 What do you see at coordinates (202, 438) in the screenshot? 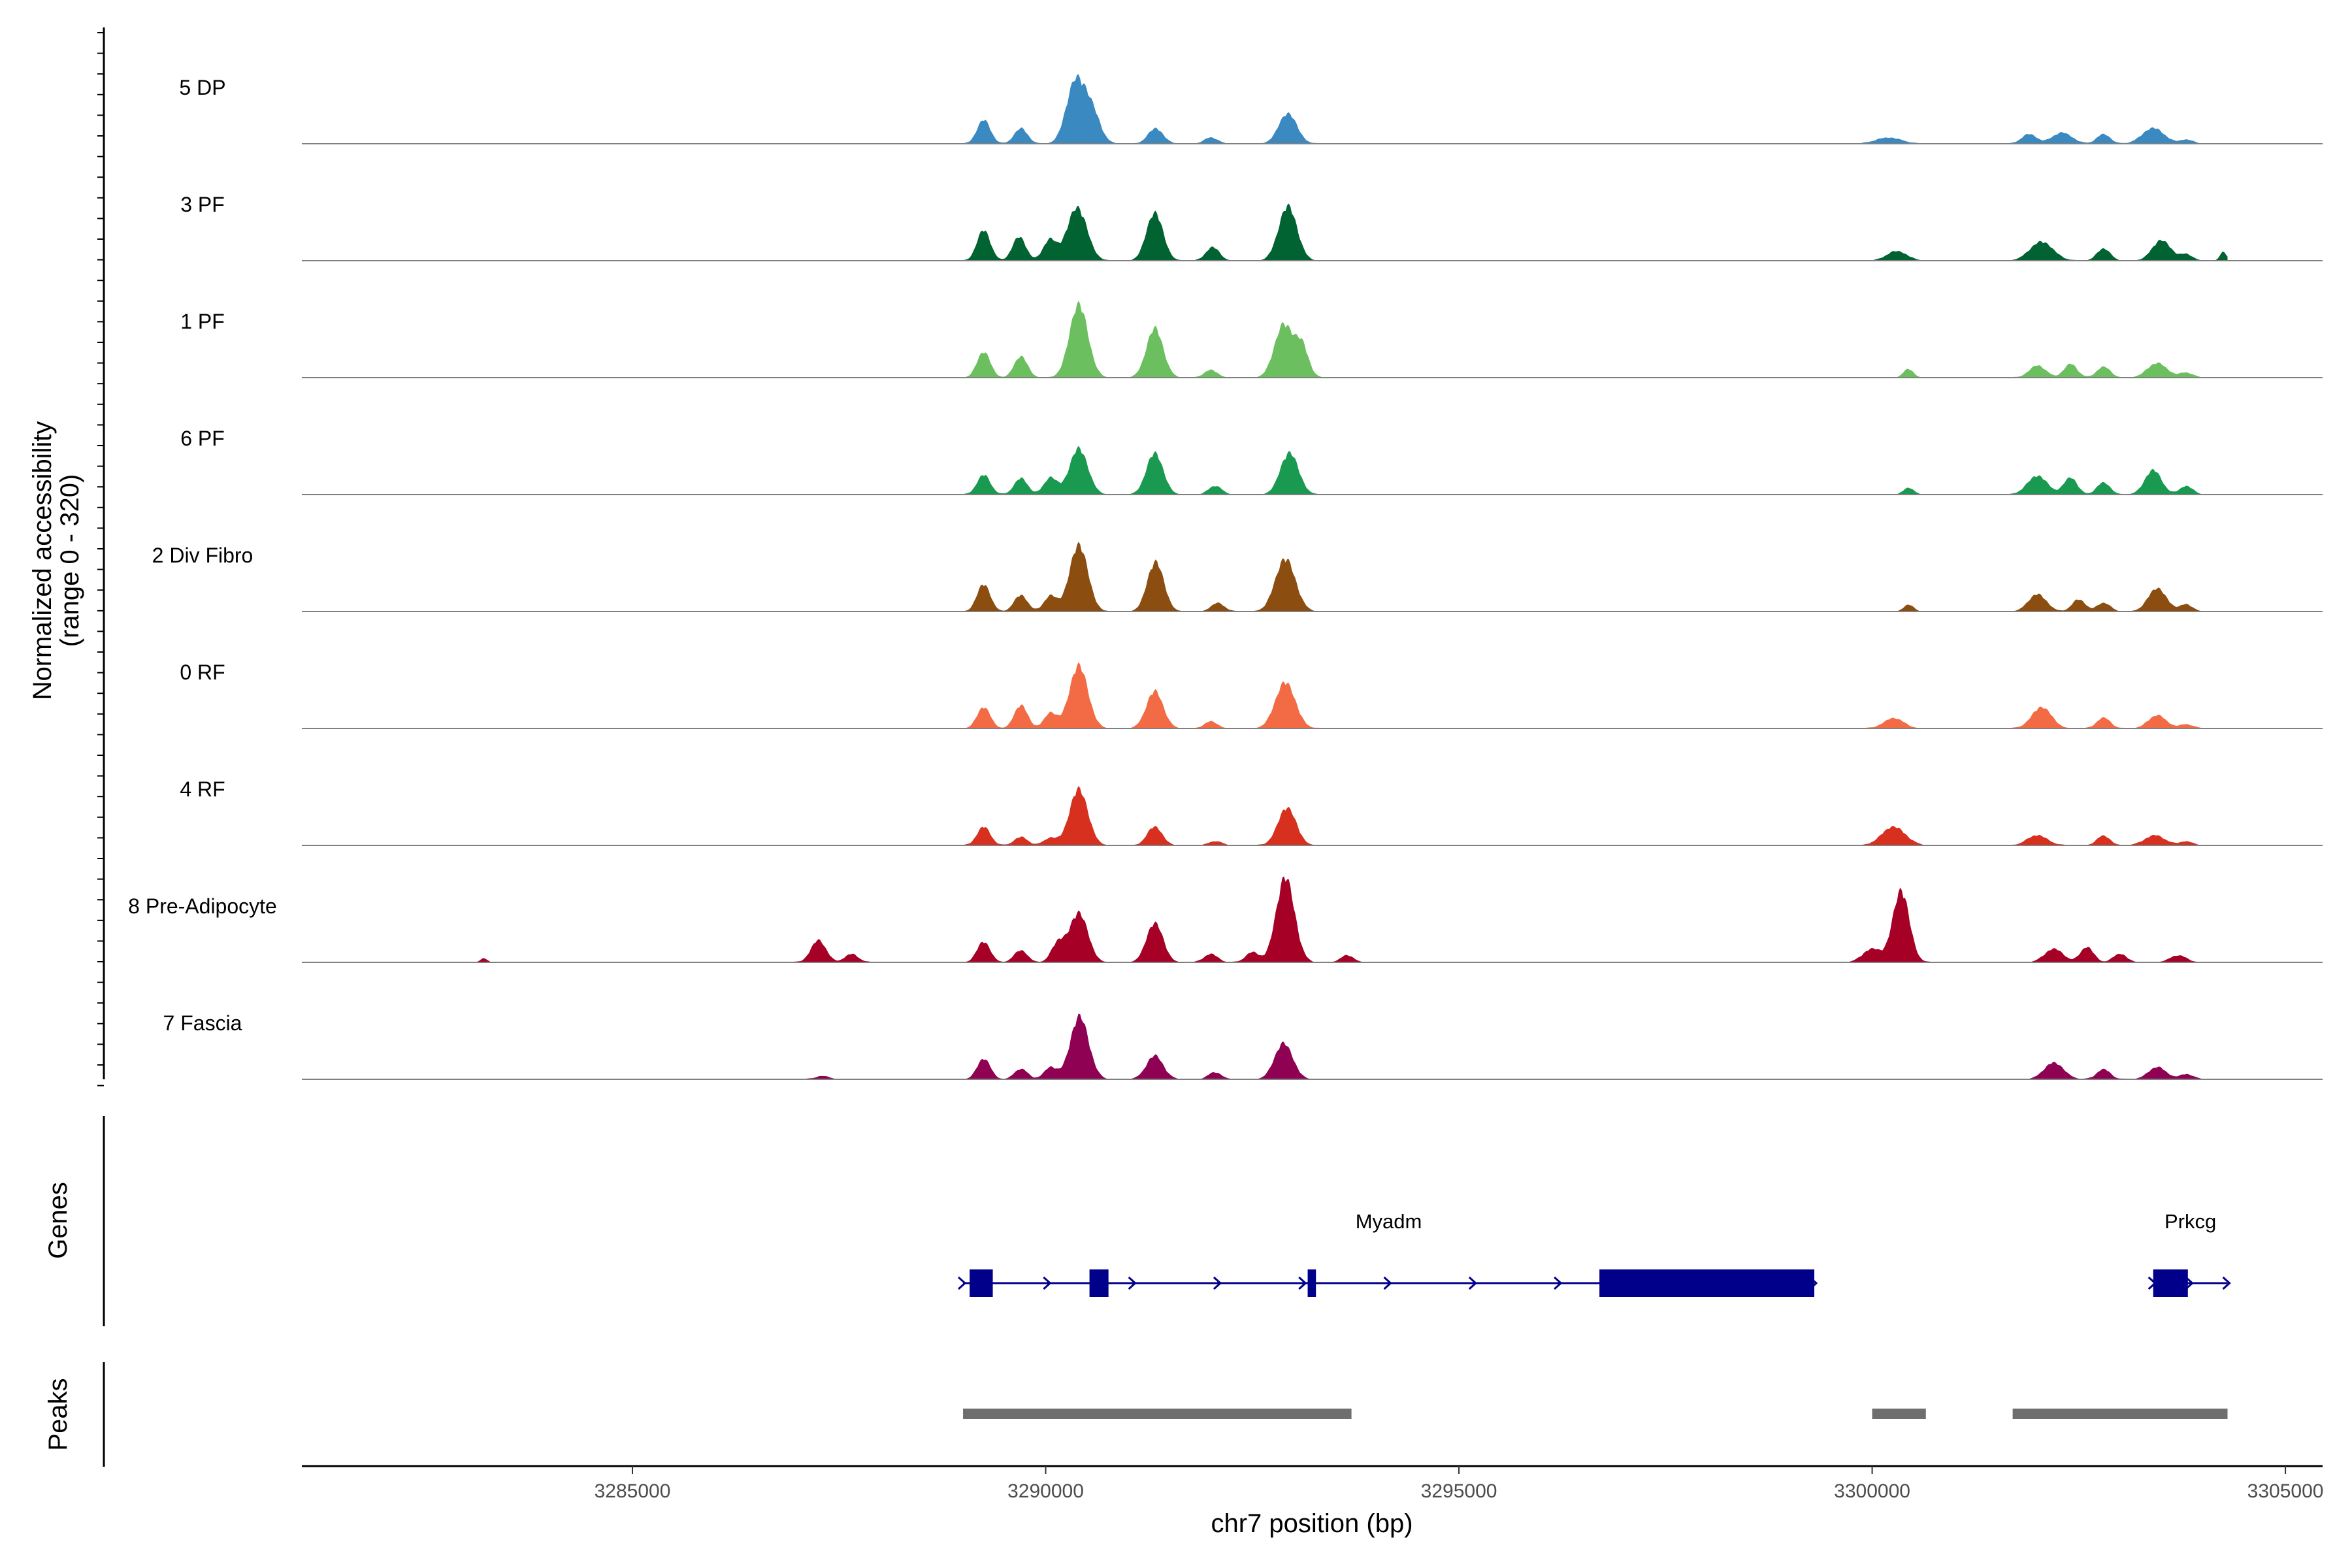
I see `track-label: 6 PF` at bounding box center [202, 438].